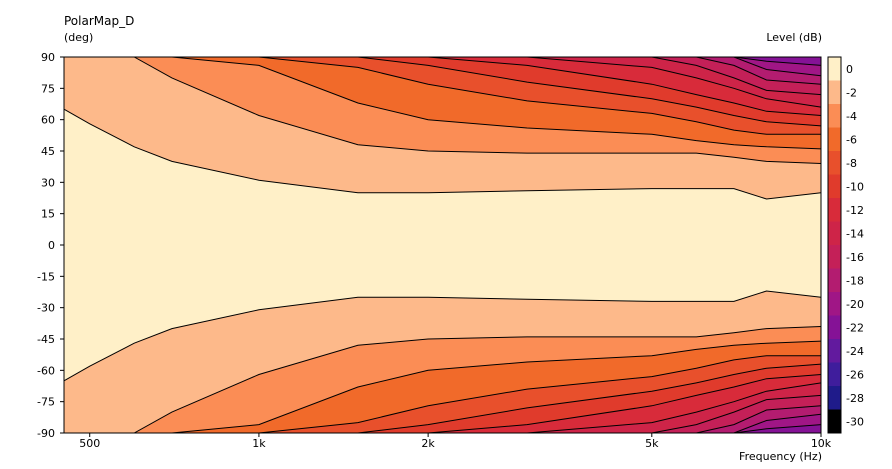  I want to click on x-tick-label: 500, so click(89, 443).